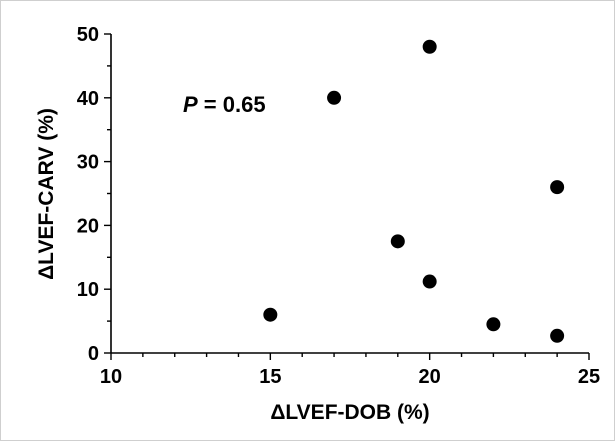  Describe the element at coordinates (46, 194) in the screenshot. I see `y-axis-label: ΔLVEF-CARV (%)` at that location.